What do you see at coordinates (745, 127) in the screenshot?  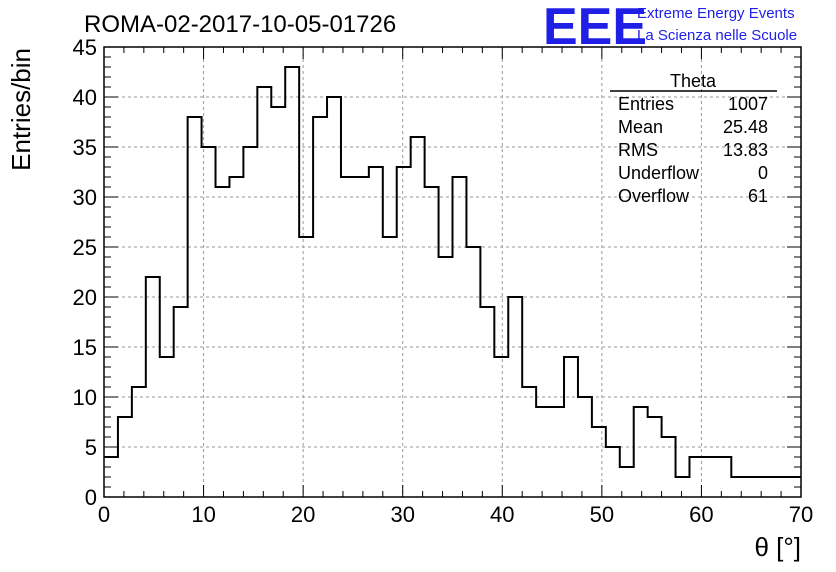 I see `stats-value-mean: 25.48` at bounding box center [745, 127].